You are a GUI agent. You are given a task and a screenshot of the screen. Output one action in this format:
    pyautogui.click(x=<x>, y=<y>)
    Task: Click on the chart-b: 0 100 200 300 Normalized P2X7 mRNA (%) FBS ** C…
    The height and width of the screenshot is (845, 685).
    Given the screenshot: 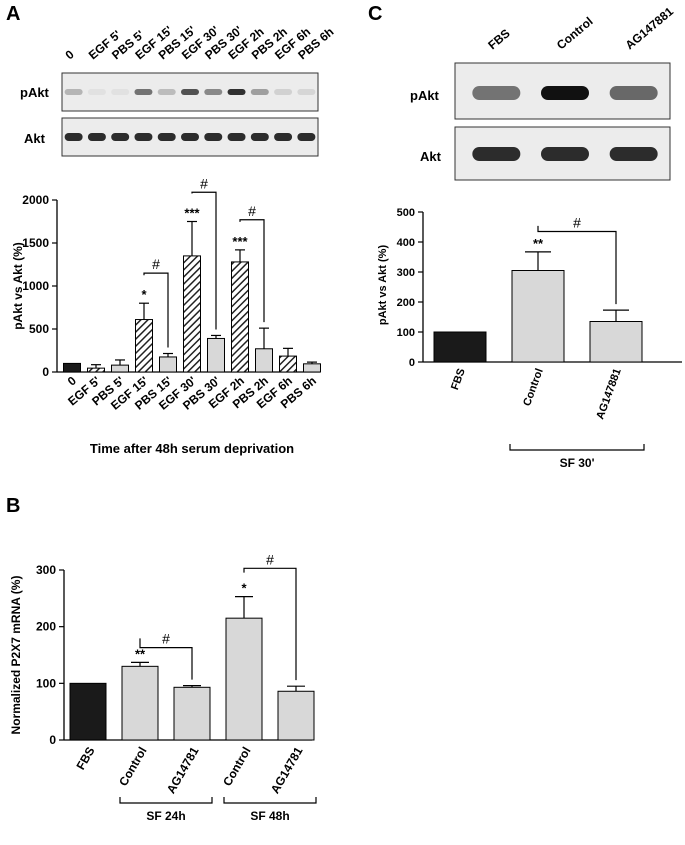 What is the action you would take?
    pyautogui.click(x=163, y=687)
    